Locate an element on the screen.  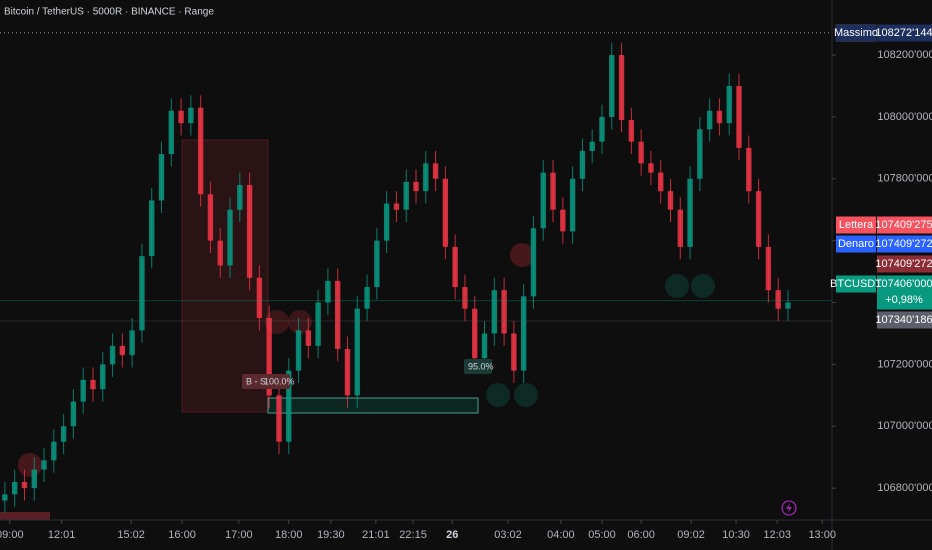
x-tick-label: 26 is located at coordinates (452, 535).